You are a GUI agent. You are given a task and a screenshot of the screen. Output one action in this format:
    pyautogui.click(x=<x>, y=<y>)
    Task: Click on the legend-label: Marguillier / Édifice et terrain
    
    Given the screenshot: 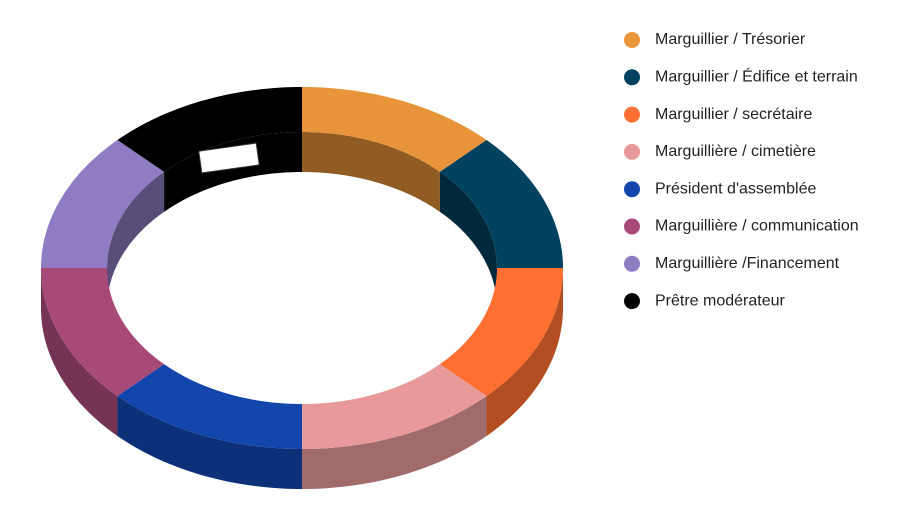 What is the action you would take?
    pyautogui.click(x=756, y=76)
    